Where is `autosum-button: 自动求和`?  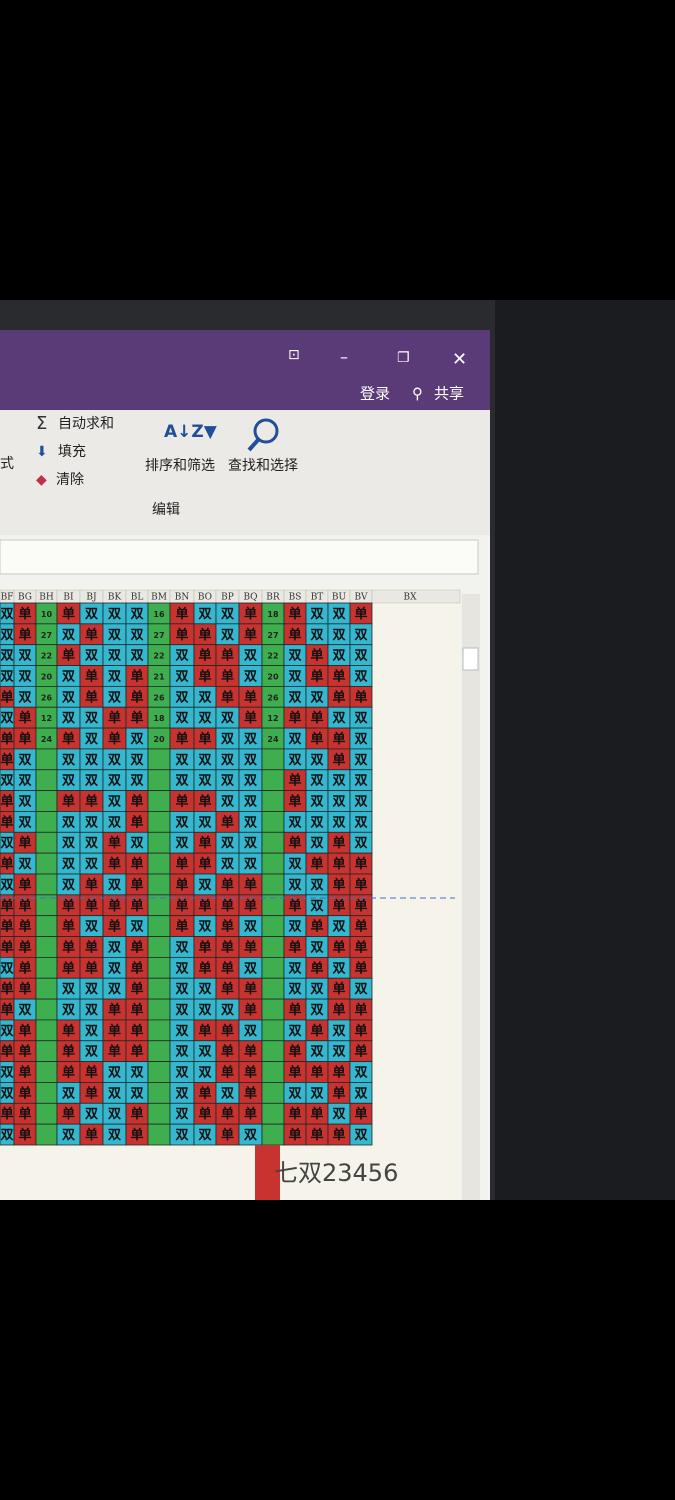 autosum-button: 自动求和 is located at coordinates (86, 424).